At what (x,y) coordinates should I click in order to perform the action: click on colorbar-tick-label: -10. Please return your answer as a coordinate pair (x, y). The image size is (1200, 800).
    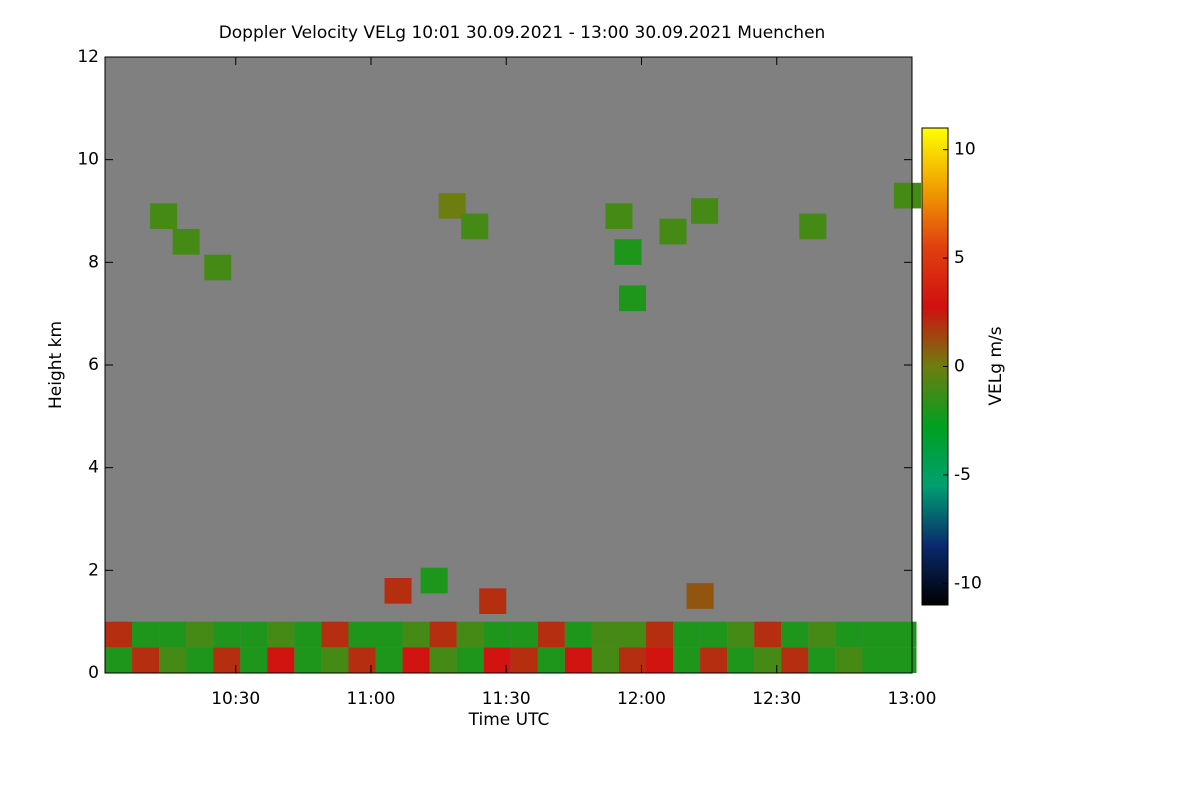
    Looking at the image, I should click on (968, 583).